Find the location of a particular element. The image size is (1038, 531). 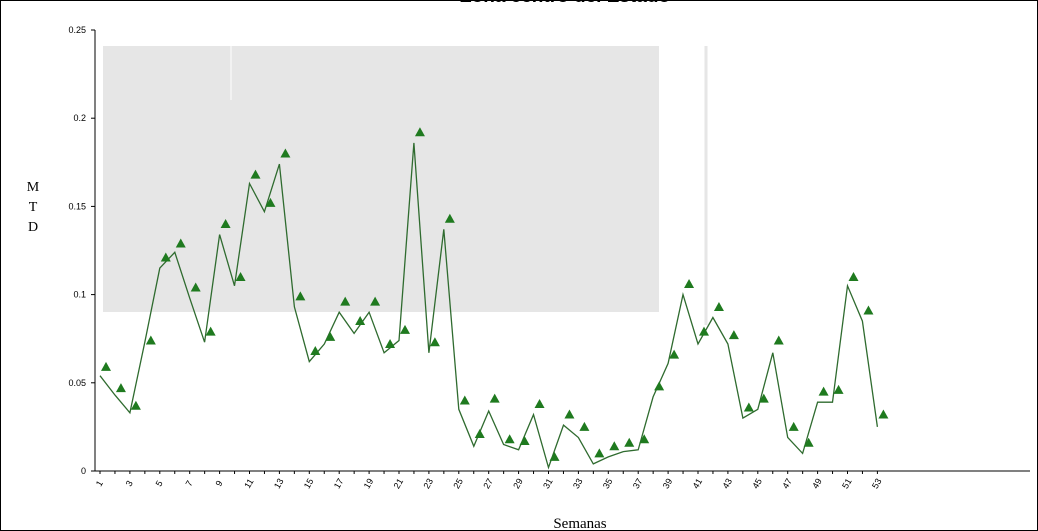

x-tick-label: 47 is located at coordinates (787, 484).